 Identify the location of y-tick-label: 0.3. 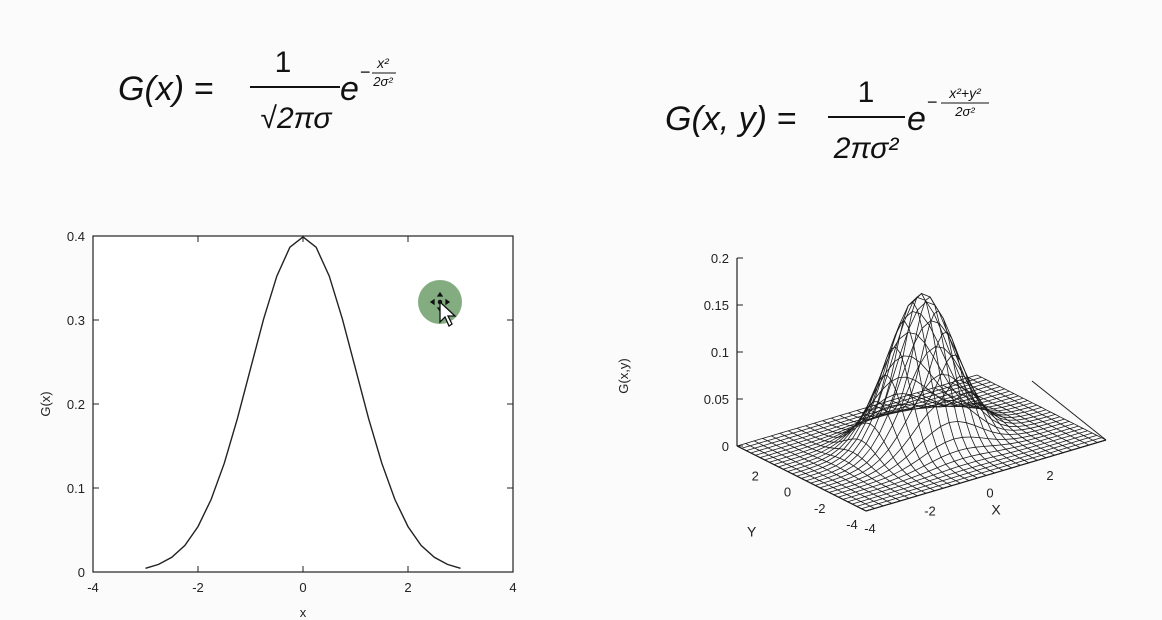
(76, 320).